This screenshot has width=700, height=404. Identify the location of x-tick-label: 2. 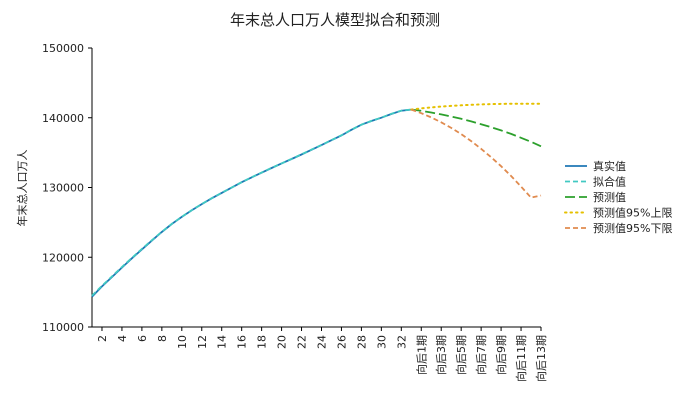
(102, 338).